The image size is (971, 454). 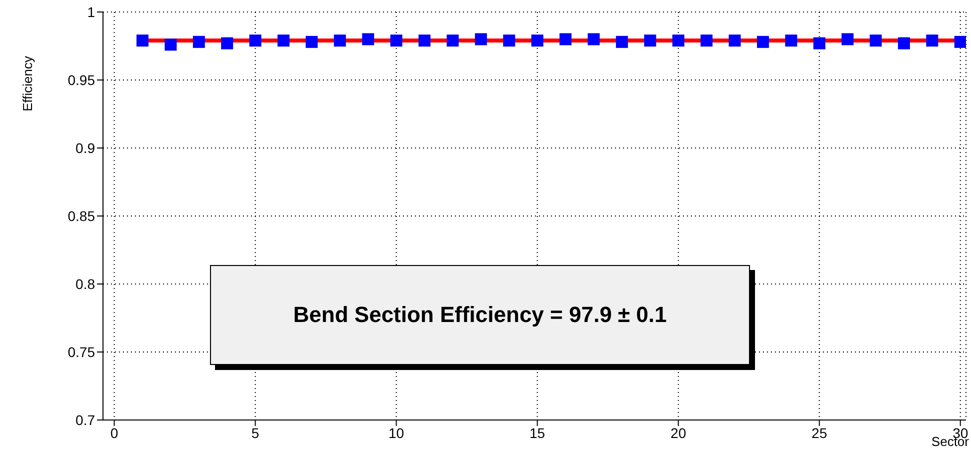 What do you see at coordinates (678, 432) in the screenshot?
I see `x-tick-label: 20` at bounding box center [678, 432].